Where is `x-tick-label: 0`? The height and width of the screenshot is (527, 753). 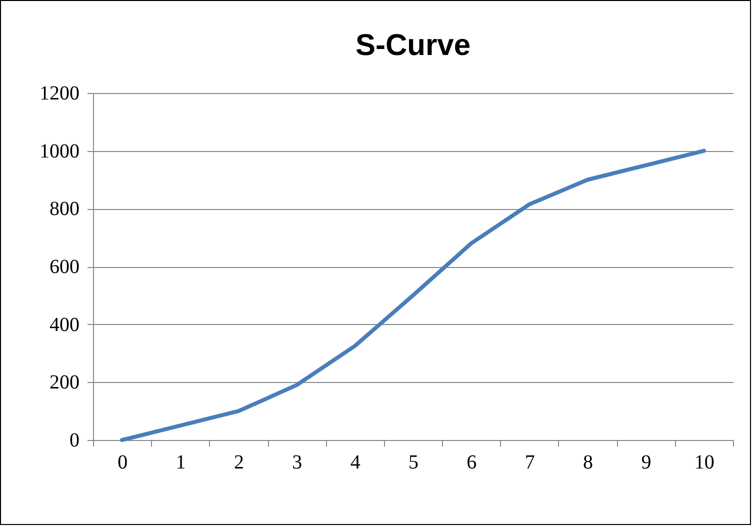
x-tick-label: 0 is located at coordinates (123, 463).